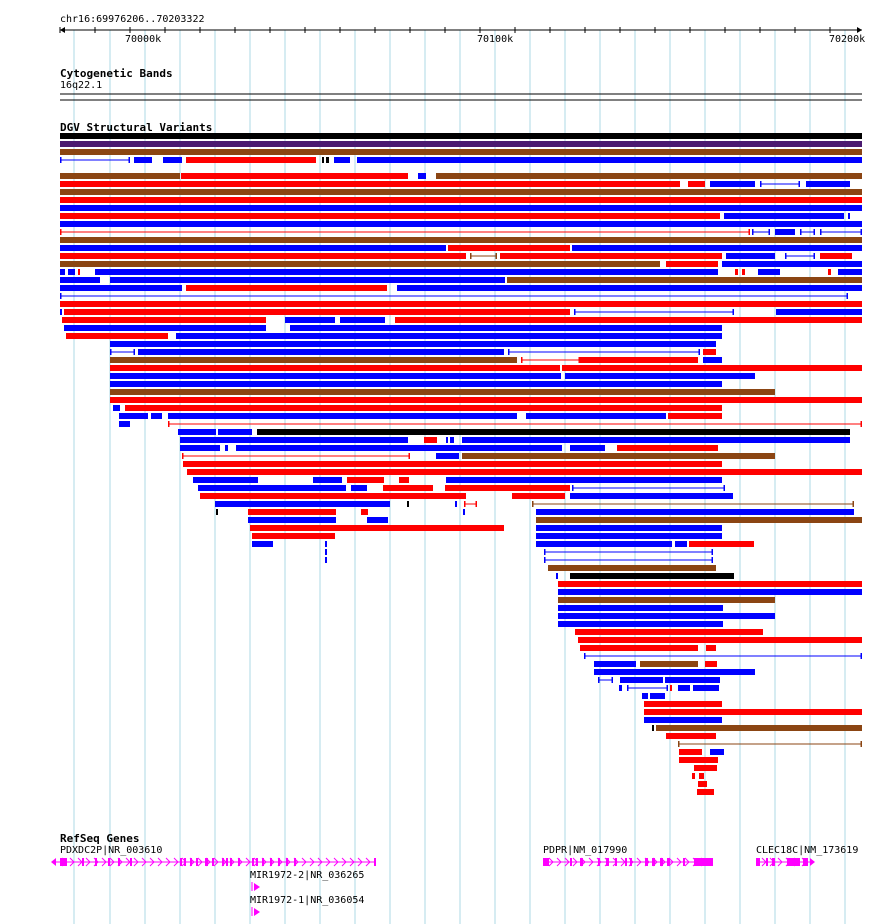 The width and height of the screenshot is (890, 924). I want to click on gene-clec18c-strand, so click(780, 862).